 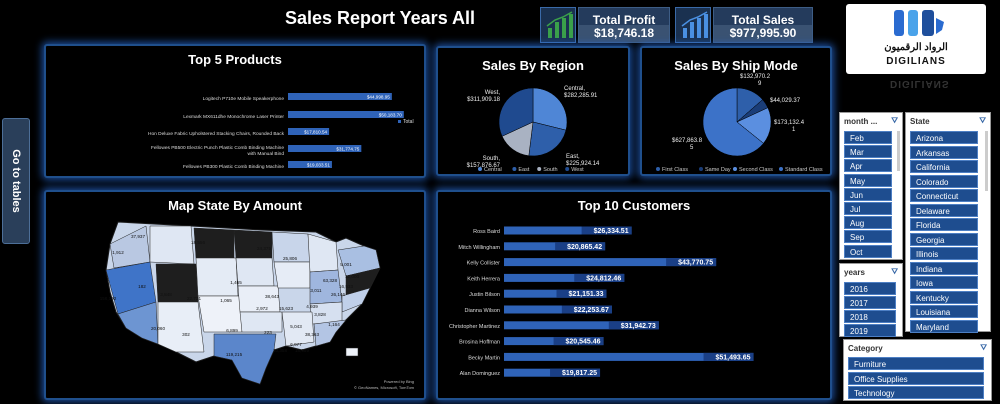 I want to click on state-scrollbar, so click(x=986, y=161).